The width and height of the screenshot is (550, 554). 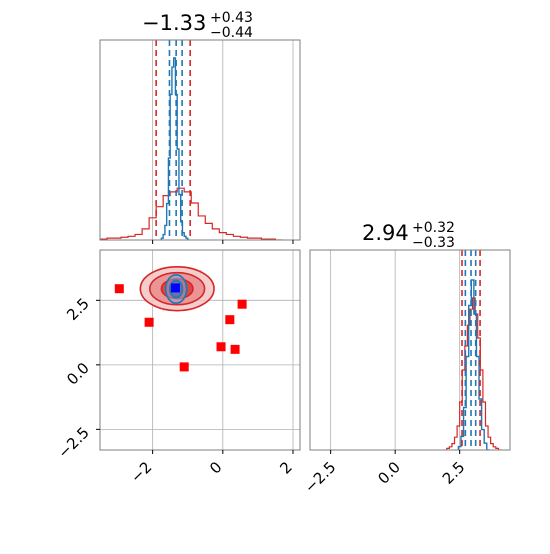 I want to click on title-param2: 2.94 +0.32 −0.33, so click(x=408, y=235).